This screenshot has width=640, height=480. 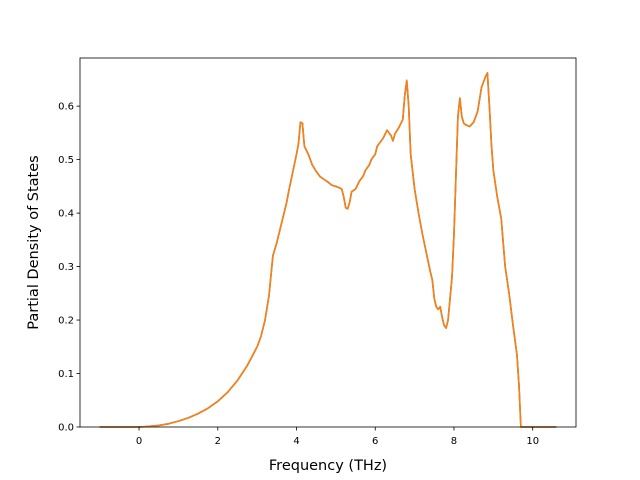 I want to click on x-tick-label: 0, so click(x=139, y=441).